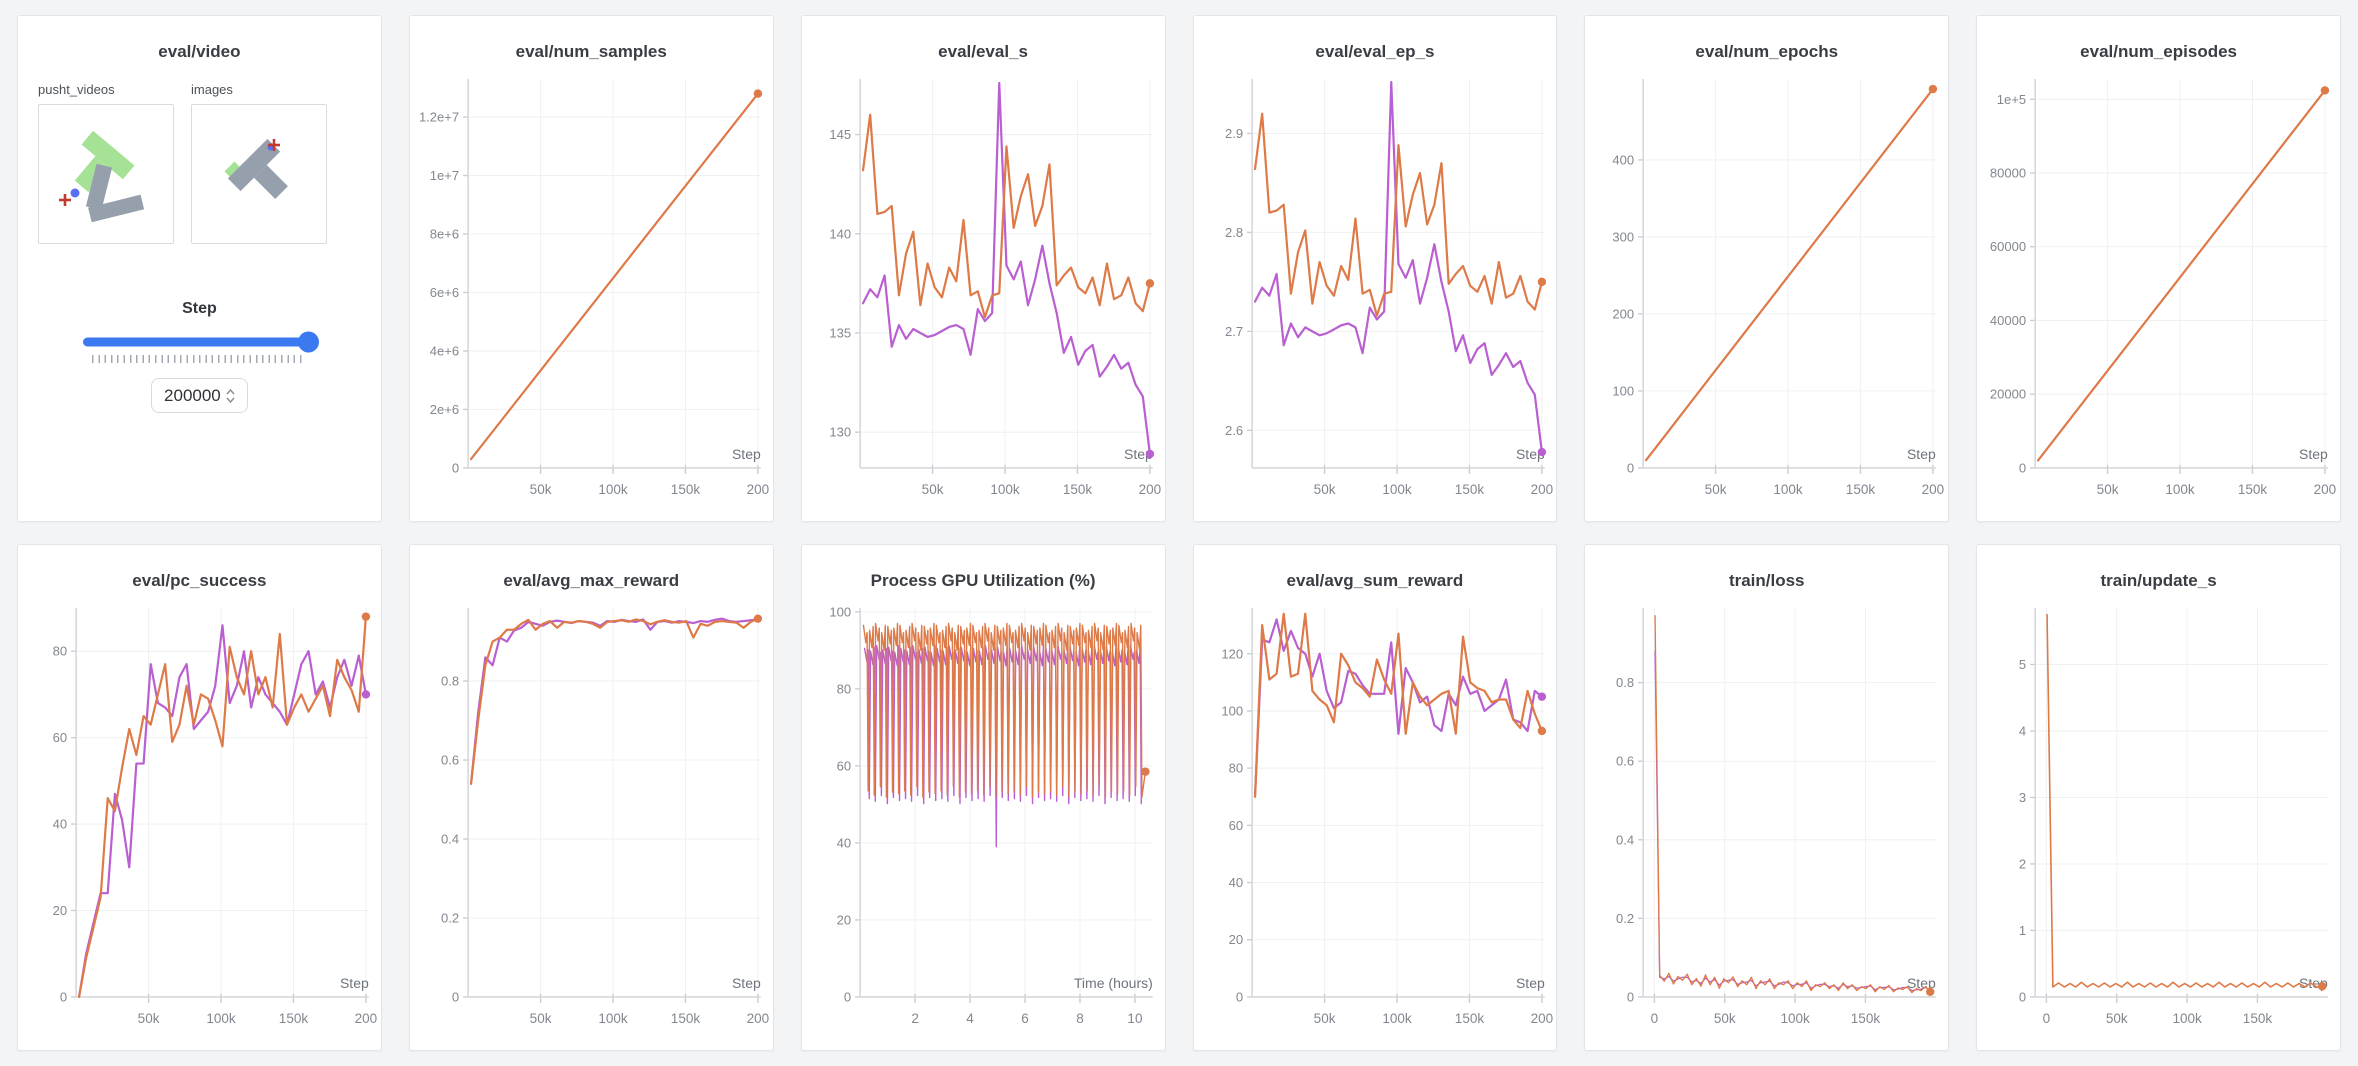 Image resolution: width=2358 pixels, height=1066 pixels. Describe the element at coordinates (102, 176) in the screenshot. I see `pusht-scene-image` at that location.